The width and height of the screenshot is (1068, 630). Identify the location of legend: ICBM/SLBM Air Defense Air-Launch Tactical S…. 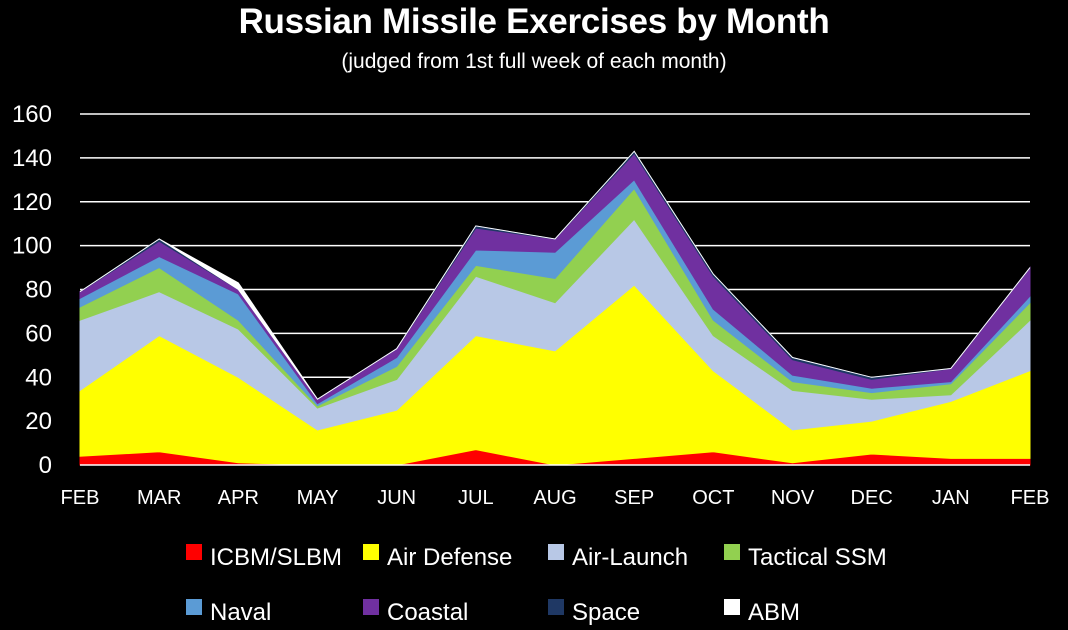
(536, 585).